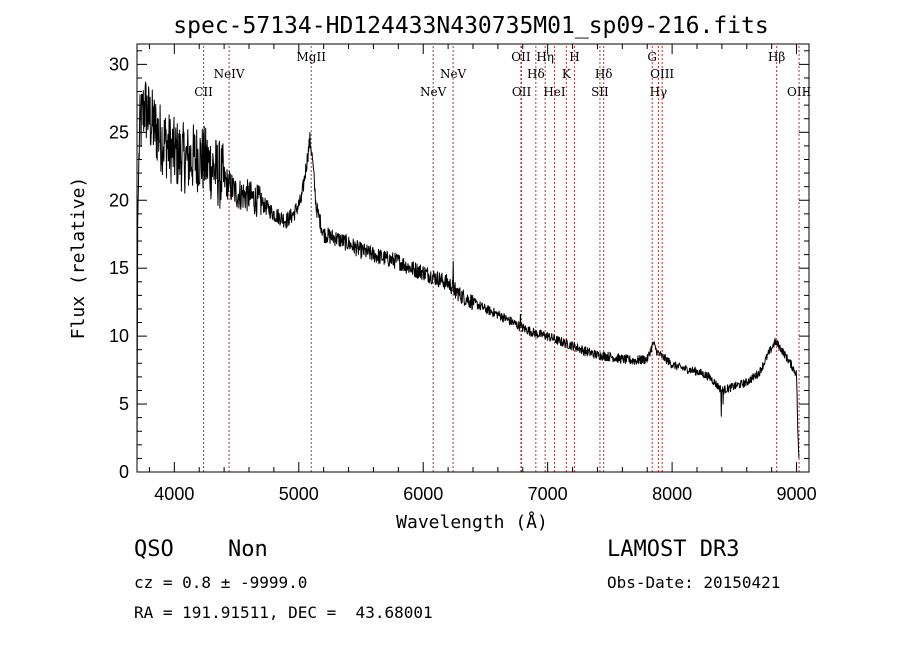  Describe the element at coordinates (283, 612) in the screenshot. I see `coordinates: RA = 191.91511, DEC = 43.68001` at that location.